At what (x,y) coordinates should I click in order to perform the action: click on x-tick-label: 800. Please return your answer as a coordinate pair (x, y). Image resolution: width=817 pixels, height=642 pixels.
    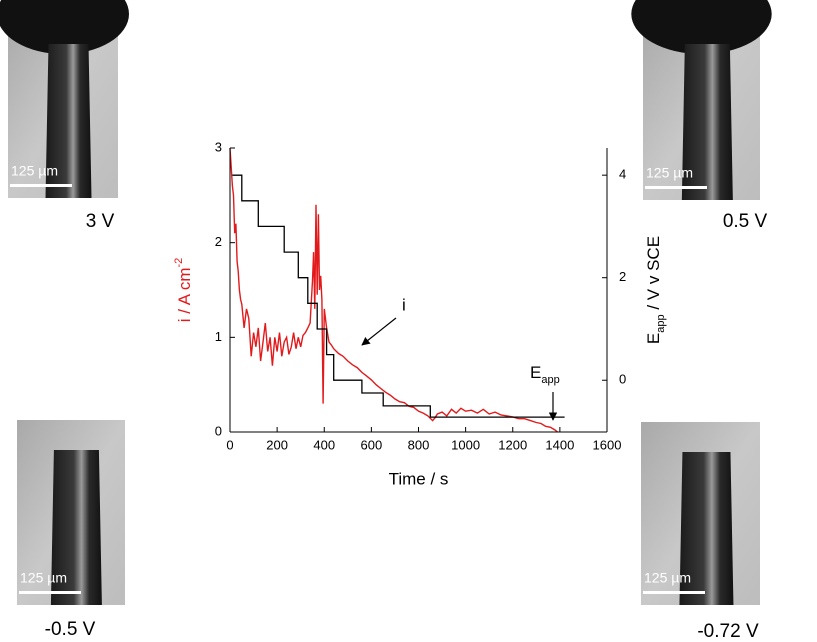
    Looking at the image, I should click on (419, 444).